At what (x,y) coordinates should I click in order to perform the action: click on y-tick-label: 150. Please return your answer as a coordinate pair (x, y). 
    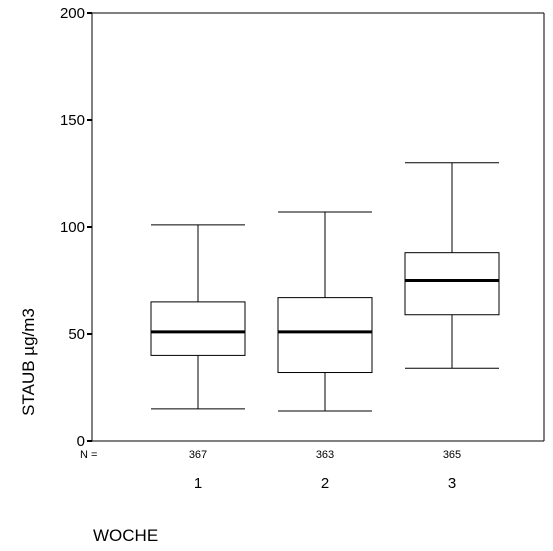
    Looking at the image, I should click on (72, 120).